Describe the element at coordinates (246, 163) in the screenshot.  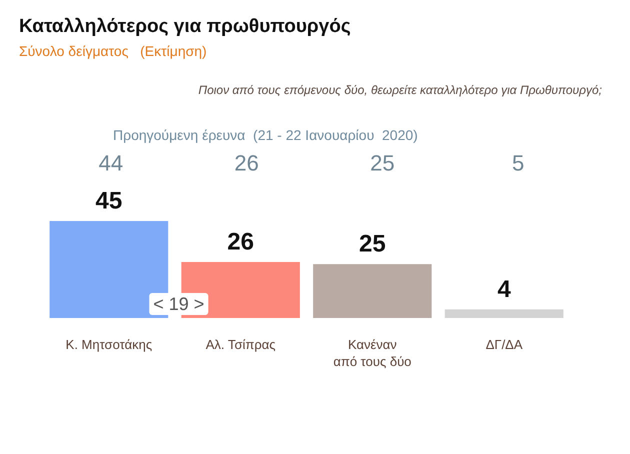
I see `text: 26` at that location.